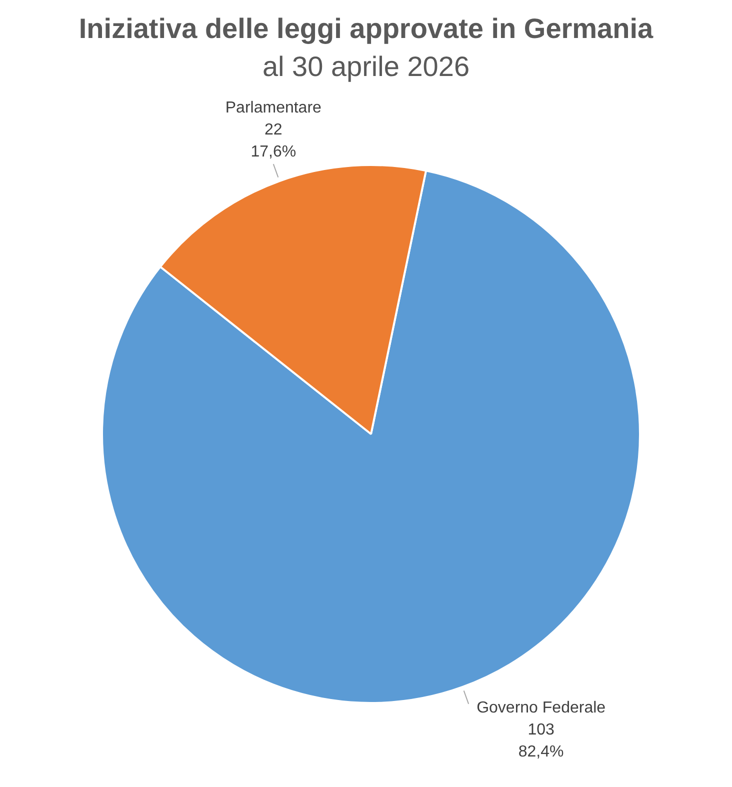 Image resolution: width=732 pixels, height=787 pixels. Describe the element at coordinates (366, 67) in the screenshot. I see `chart-subtitle: al 30 aprile 2026` at that location.